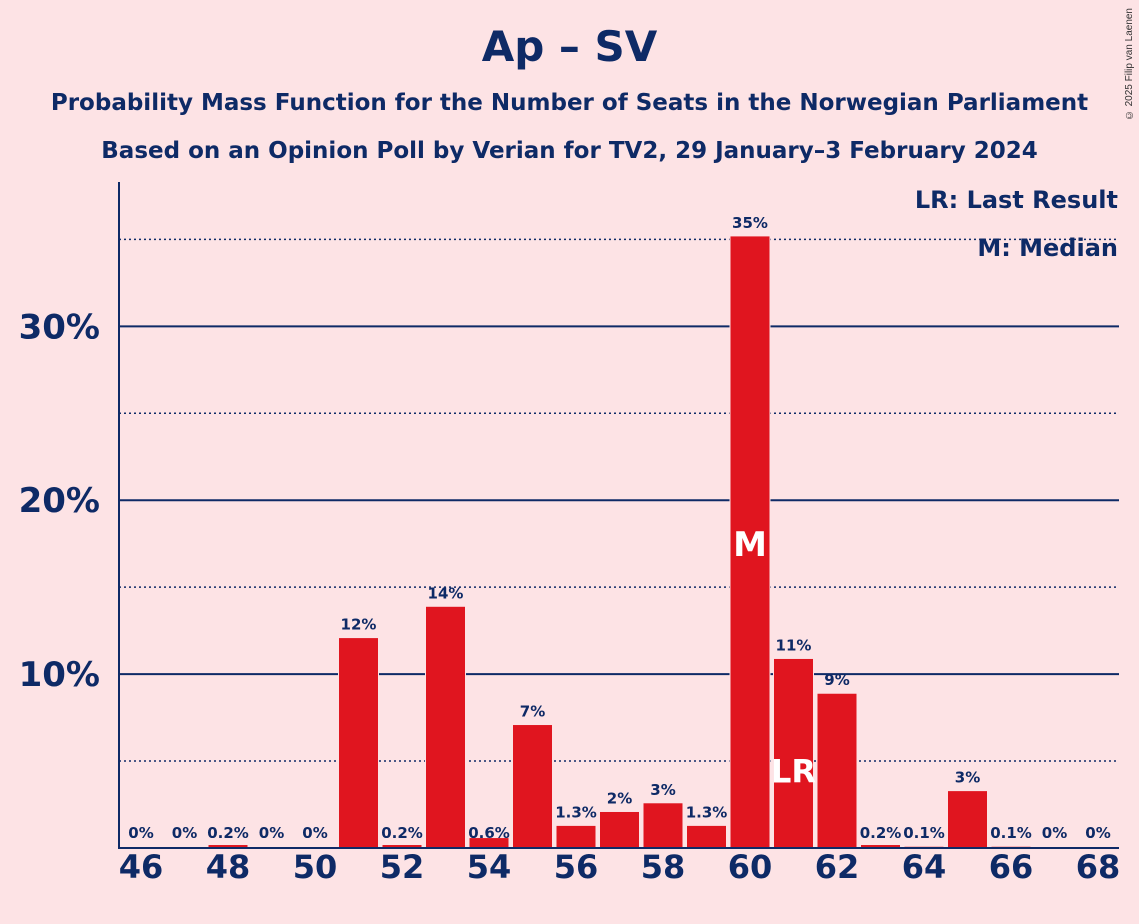 This screenshot has height=924, width=1139. I want to click on x-tick-label: 68, so click(1098, 867).